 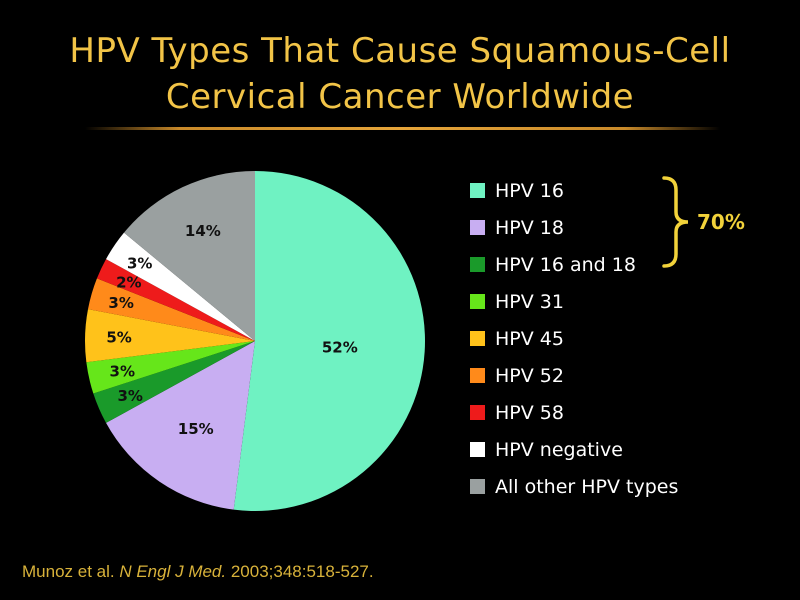 I want to click on legend-item: HPV 45, so click(x=630, y=338).